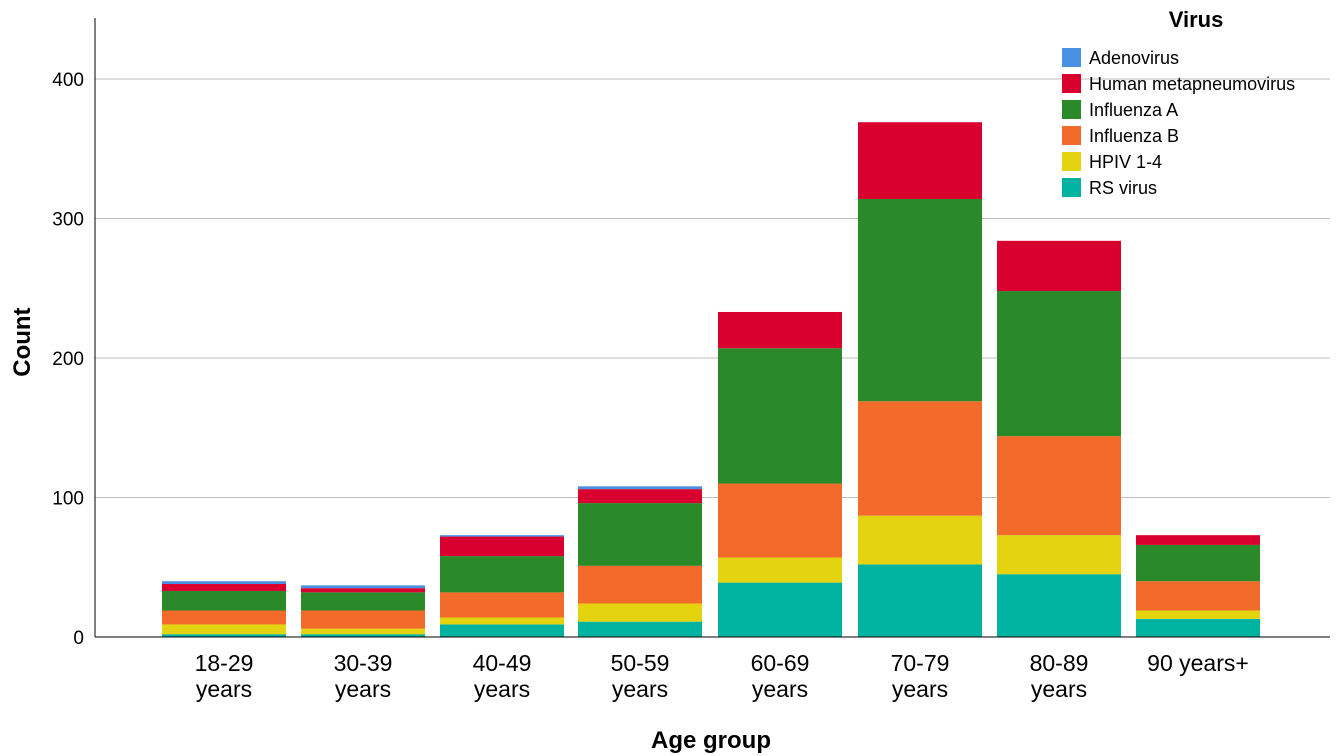 This screenshot has height=756, width=1336. What do you see at coordinates (711, 740) in the screenshot?
I see `x-axis-title: Age group` at bounding box center [711, 740].